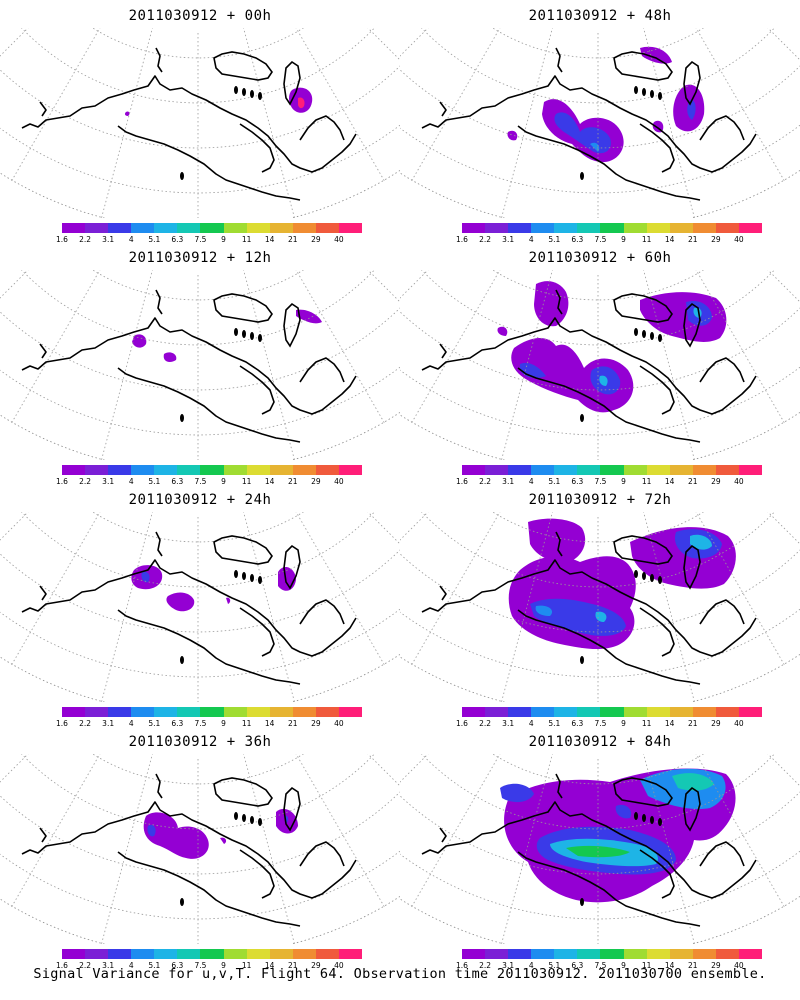 The width and height of the screenshot is (800, 1000). What do you see at coordinates (739, 723) in the screenshot?
I see `colorbar-tick-label: 40` at bounding box center [739, 723].